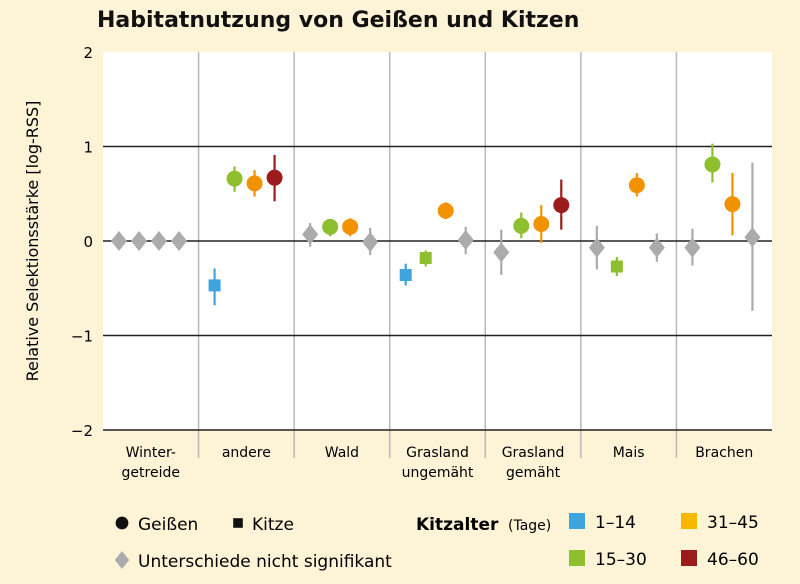  I want to click on legend-label: 1–14, so click(615, 523).